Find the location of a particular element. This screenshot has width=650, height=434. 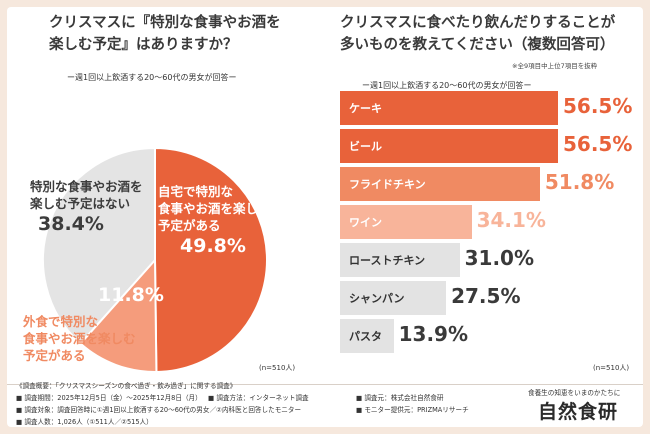

bar: ケーキ is located at coordinates (449, 108).